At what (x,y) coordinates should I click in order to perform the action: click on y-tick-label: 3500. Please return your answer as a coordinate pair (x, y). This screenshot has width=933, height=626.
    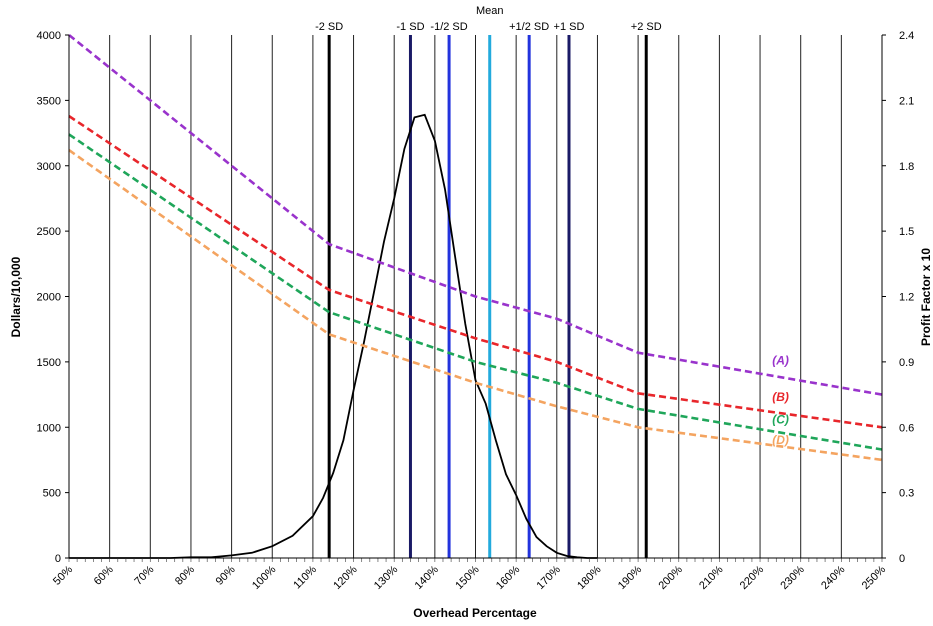
    Looking at the image, I should click on (49, 101).